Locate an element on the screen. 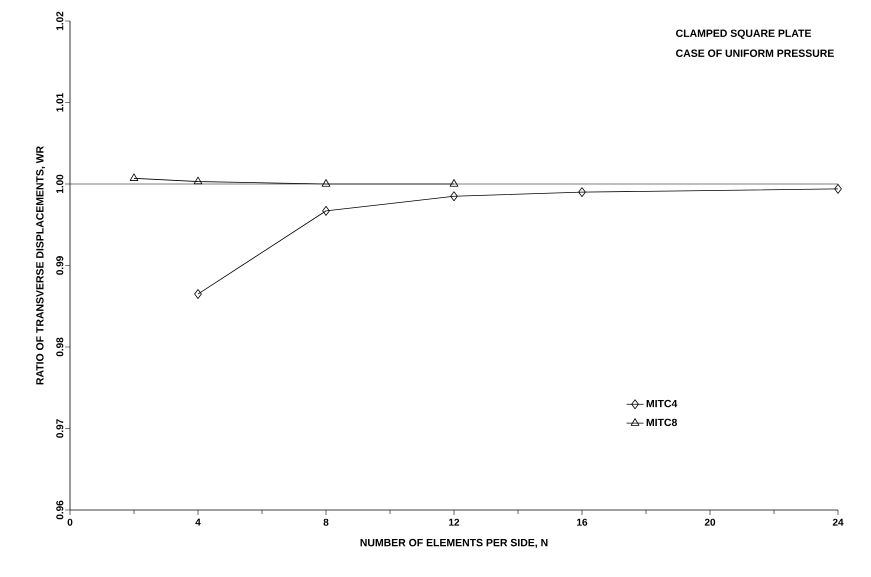 The width and height of the screenshot is (871, 577). x-tick-label: 24 is located at coordinates (838, 522).